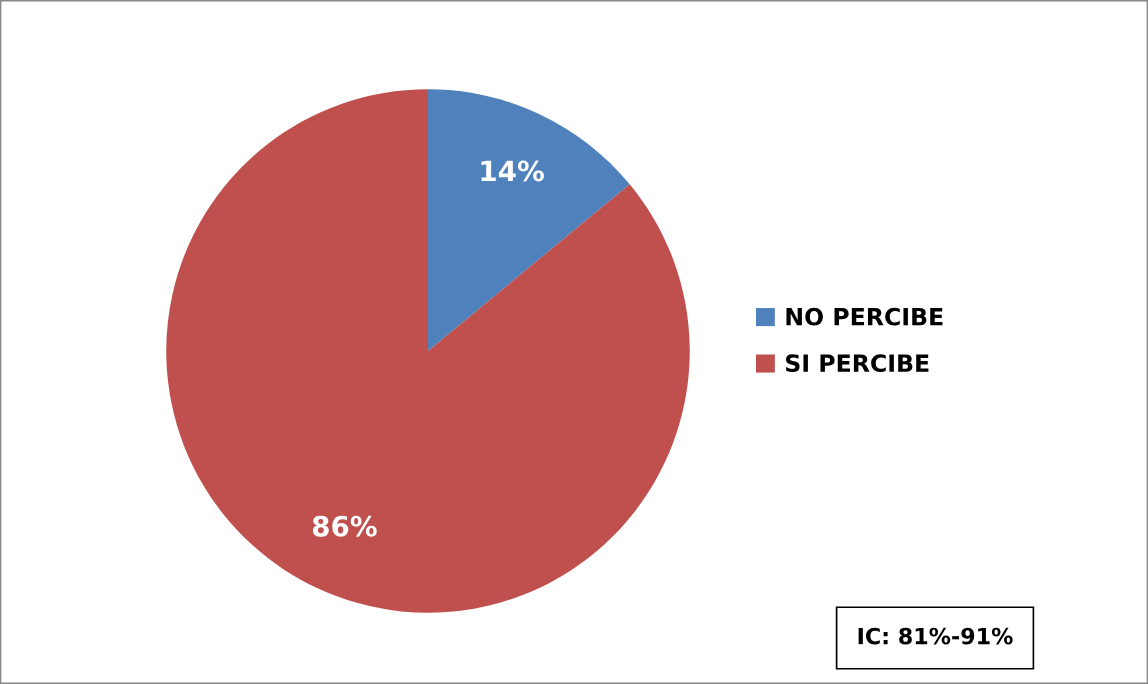  Describe the element at coordinates (529, 220) in the screenshot. I see `pie-slice` at that location.